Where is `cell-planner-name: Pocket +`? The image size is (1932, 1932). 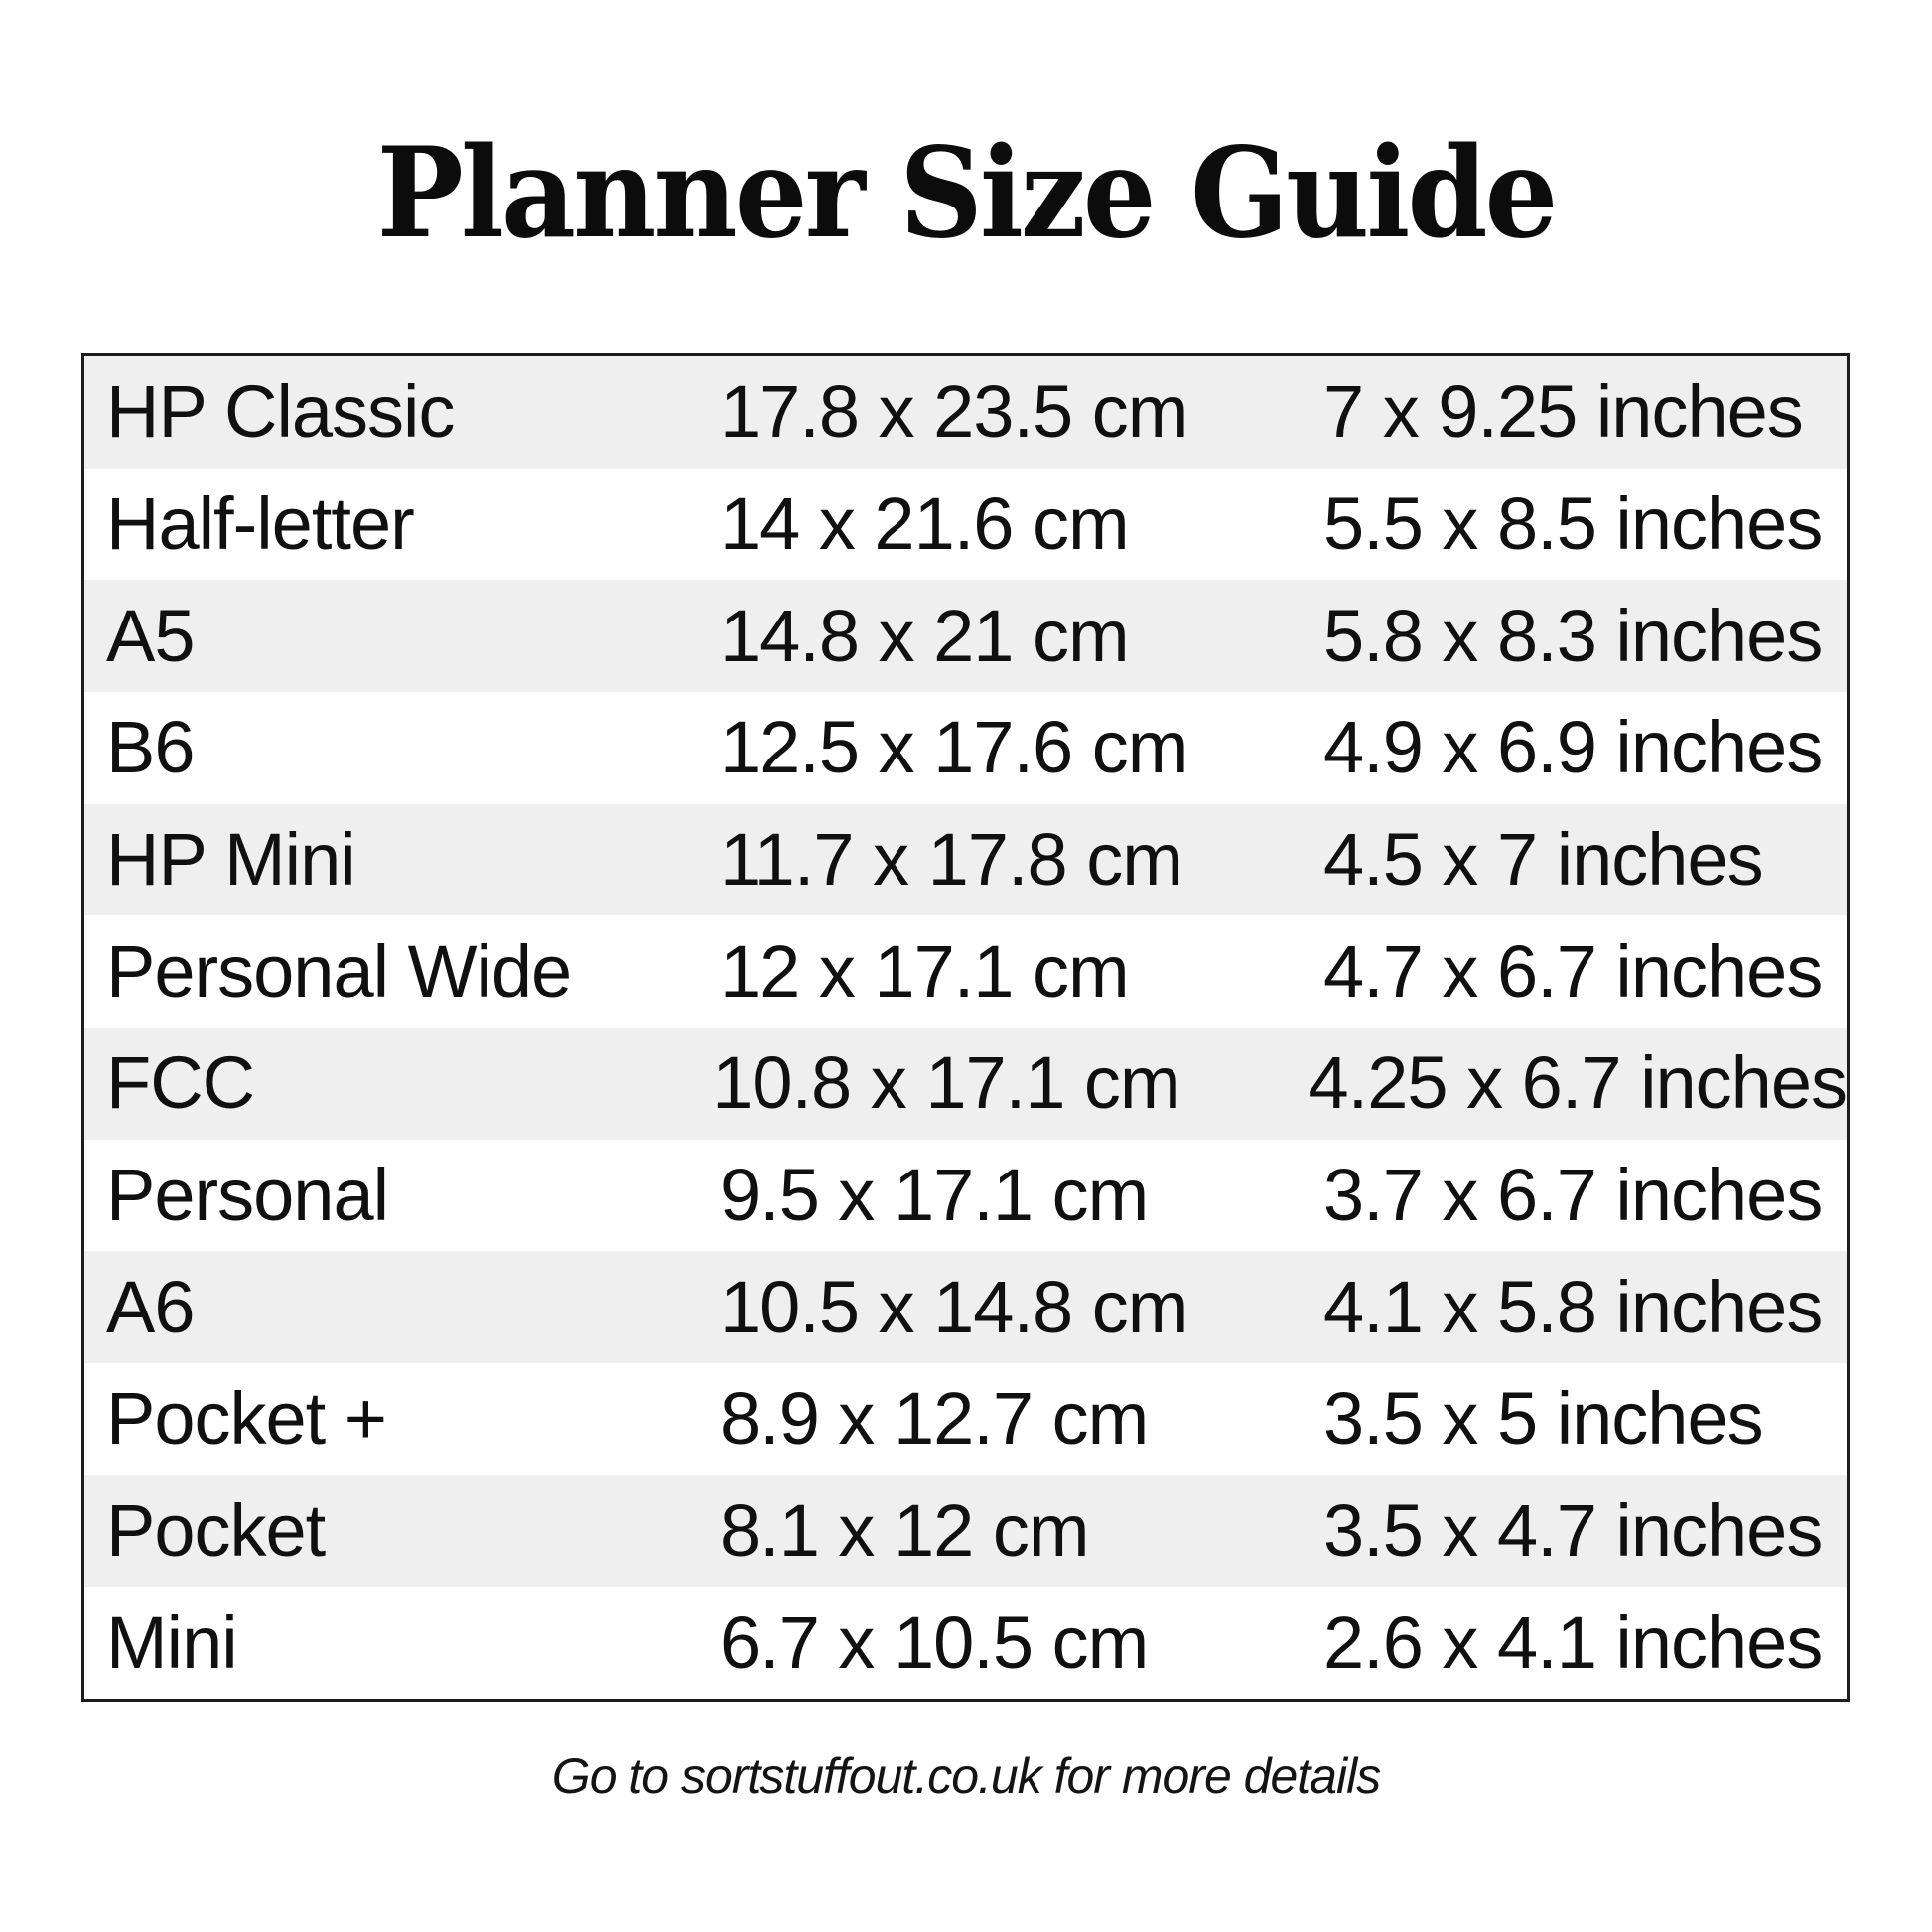 cell-planner-name: Pocket + is located at coordinates (246, 1419).